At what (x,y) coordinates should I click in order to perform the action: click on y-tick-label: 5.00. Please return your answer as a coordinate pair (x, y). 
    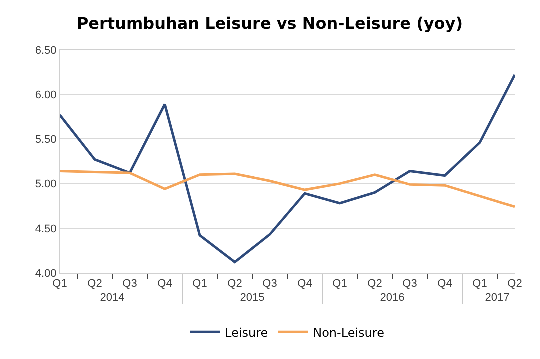
    Looking at the image, I should click on (46, 184).